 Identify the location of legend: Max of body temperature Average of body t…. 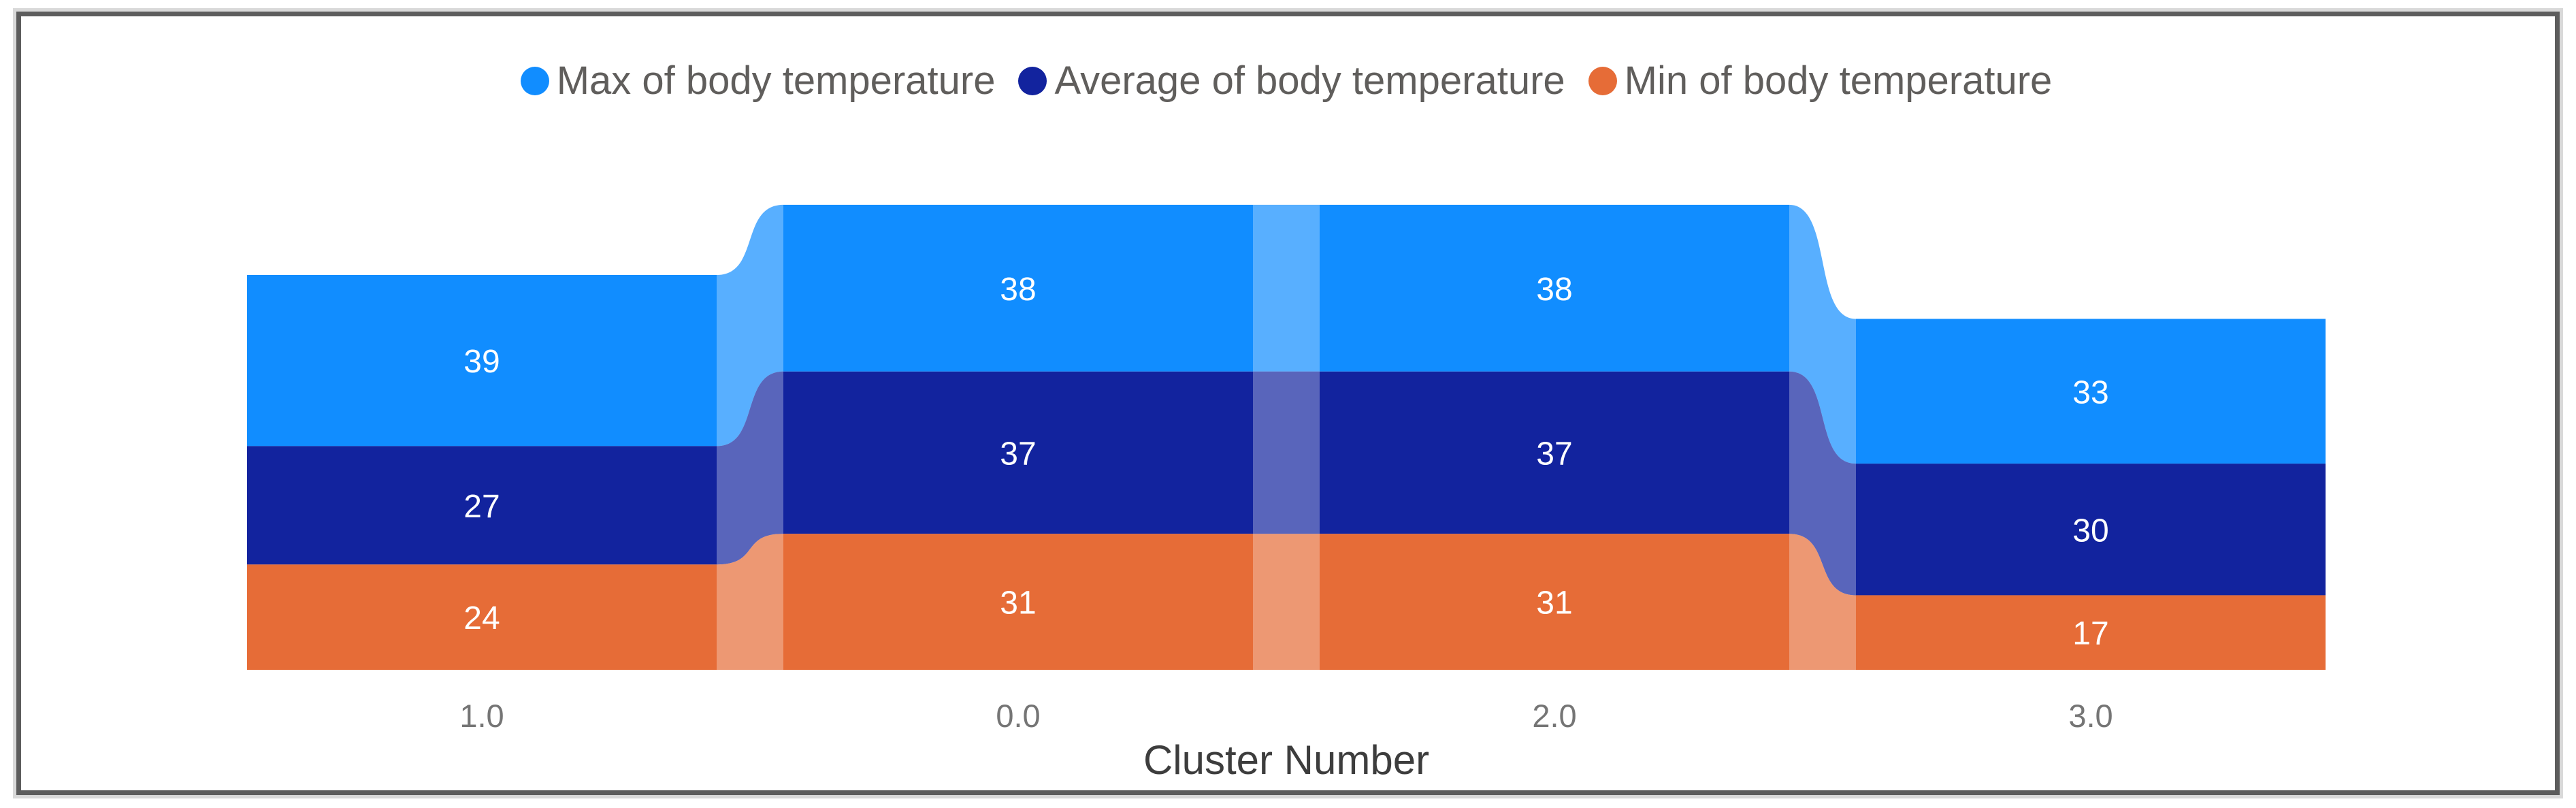
(1286, 81).